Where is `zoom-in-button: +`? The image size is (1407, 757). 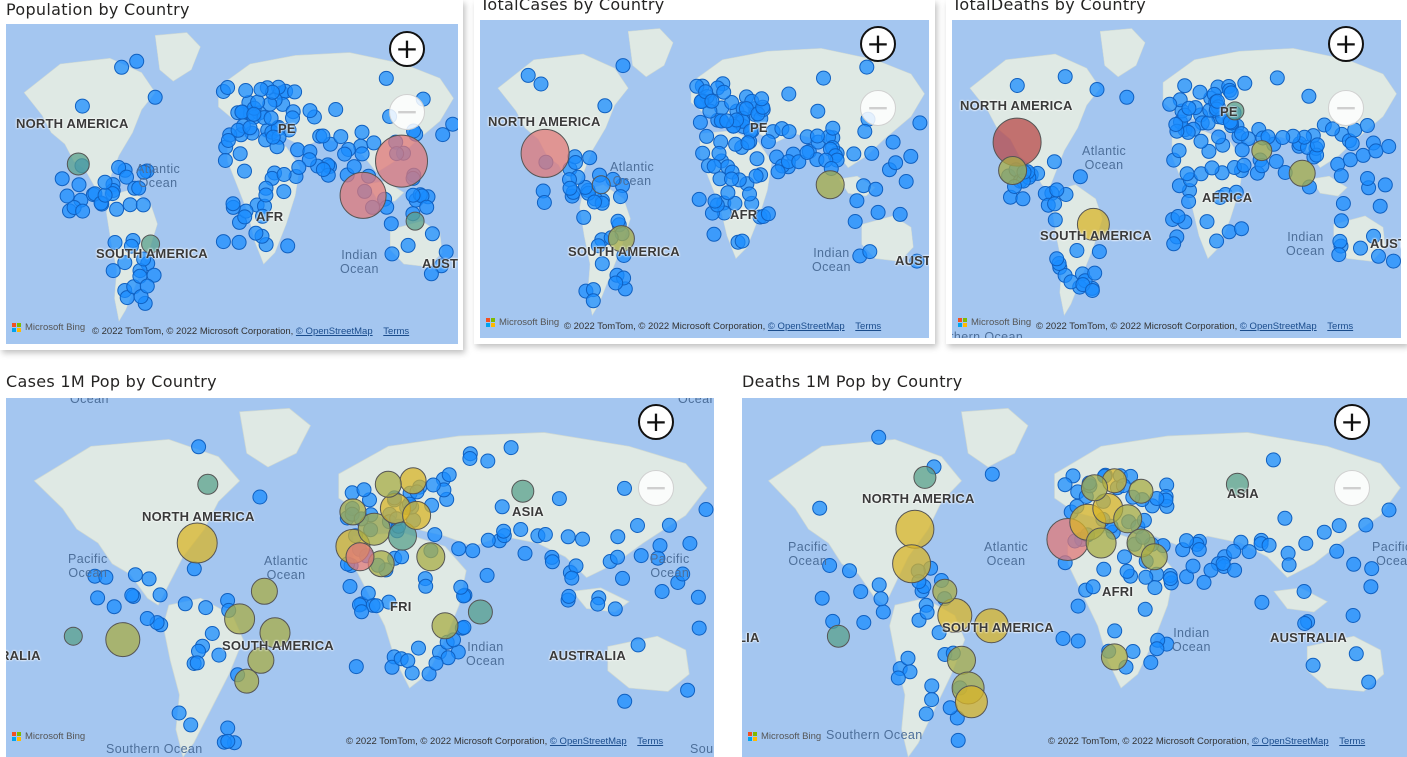
zoom-in-button: + is located at coordinates (1352, 422).